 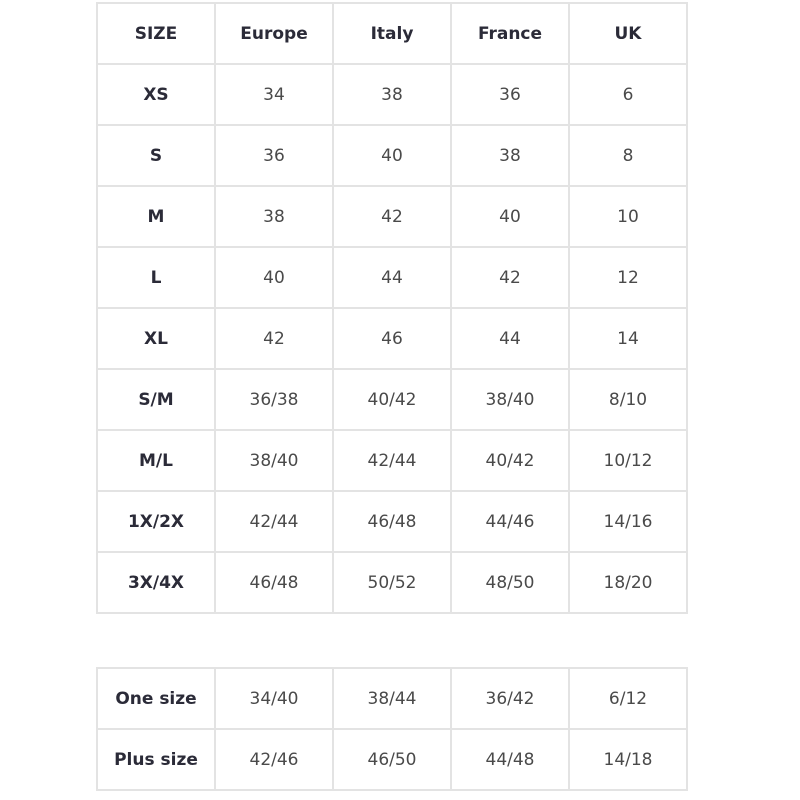 I want to click on size-value-cell: 46, so click(x=392, y=338).